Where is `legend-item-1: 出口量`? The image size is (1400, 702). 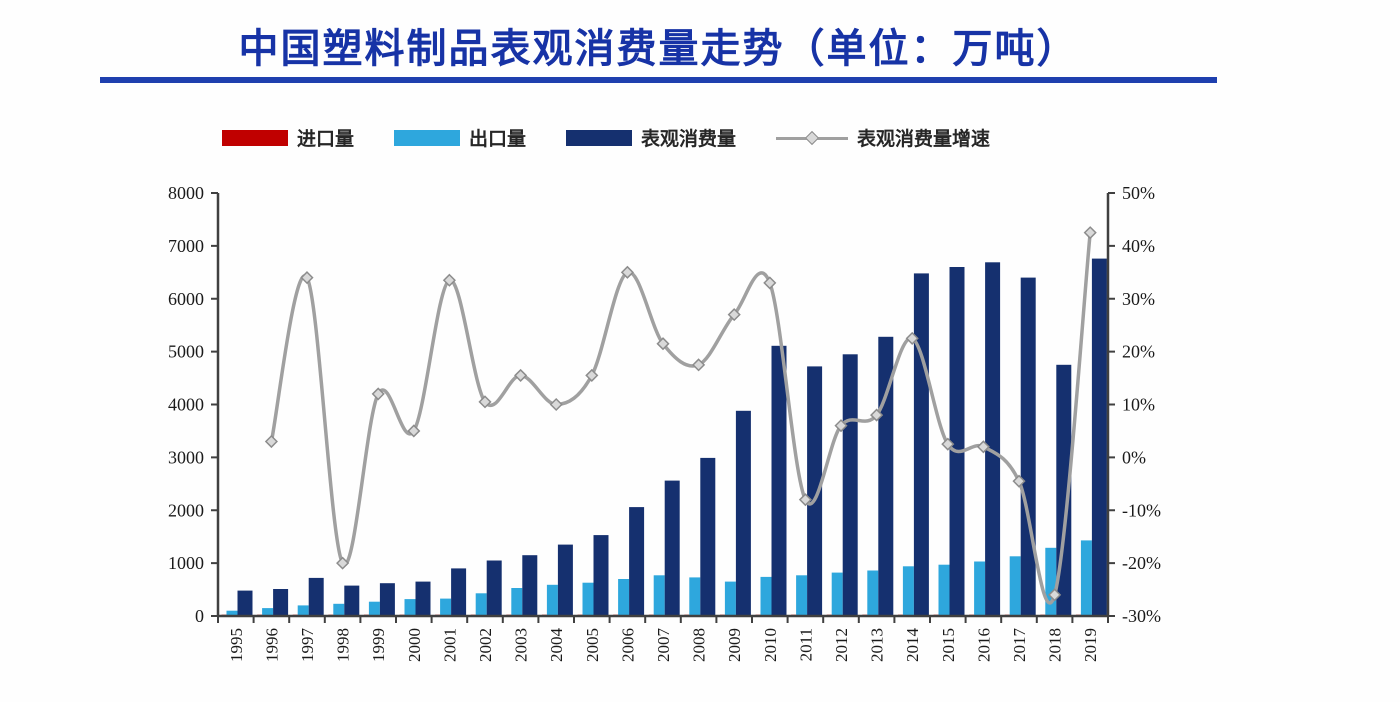 legend-item-1: 出口量 is located at coordinates (460, 137).